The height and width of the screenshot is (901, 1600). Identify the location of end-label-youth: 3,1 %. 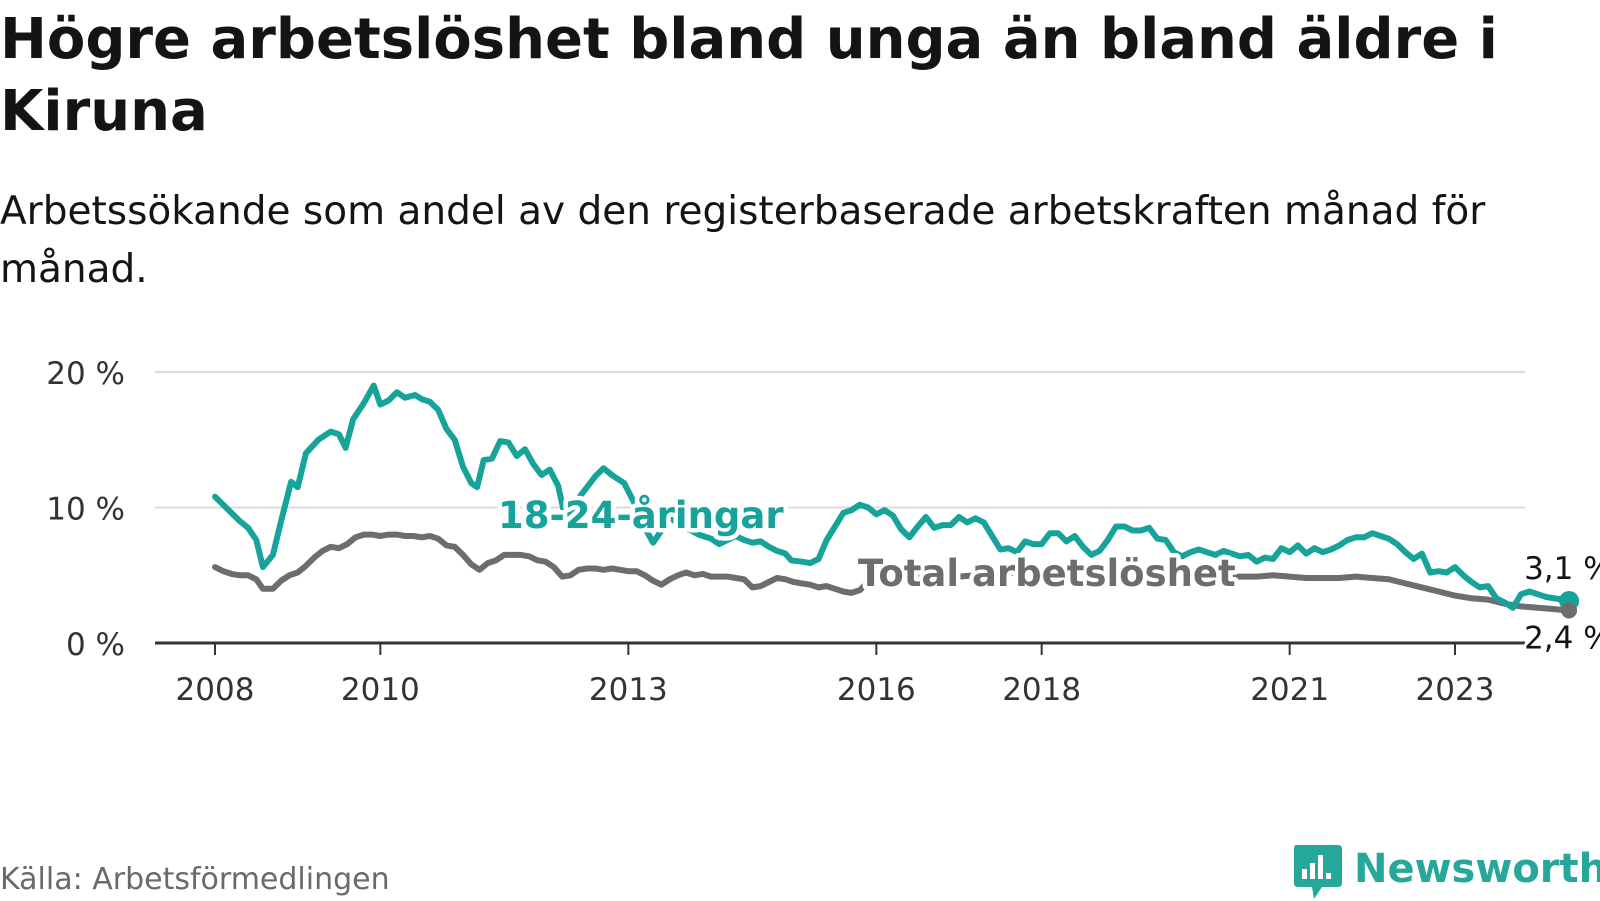
(1562, 569).